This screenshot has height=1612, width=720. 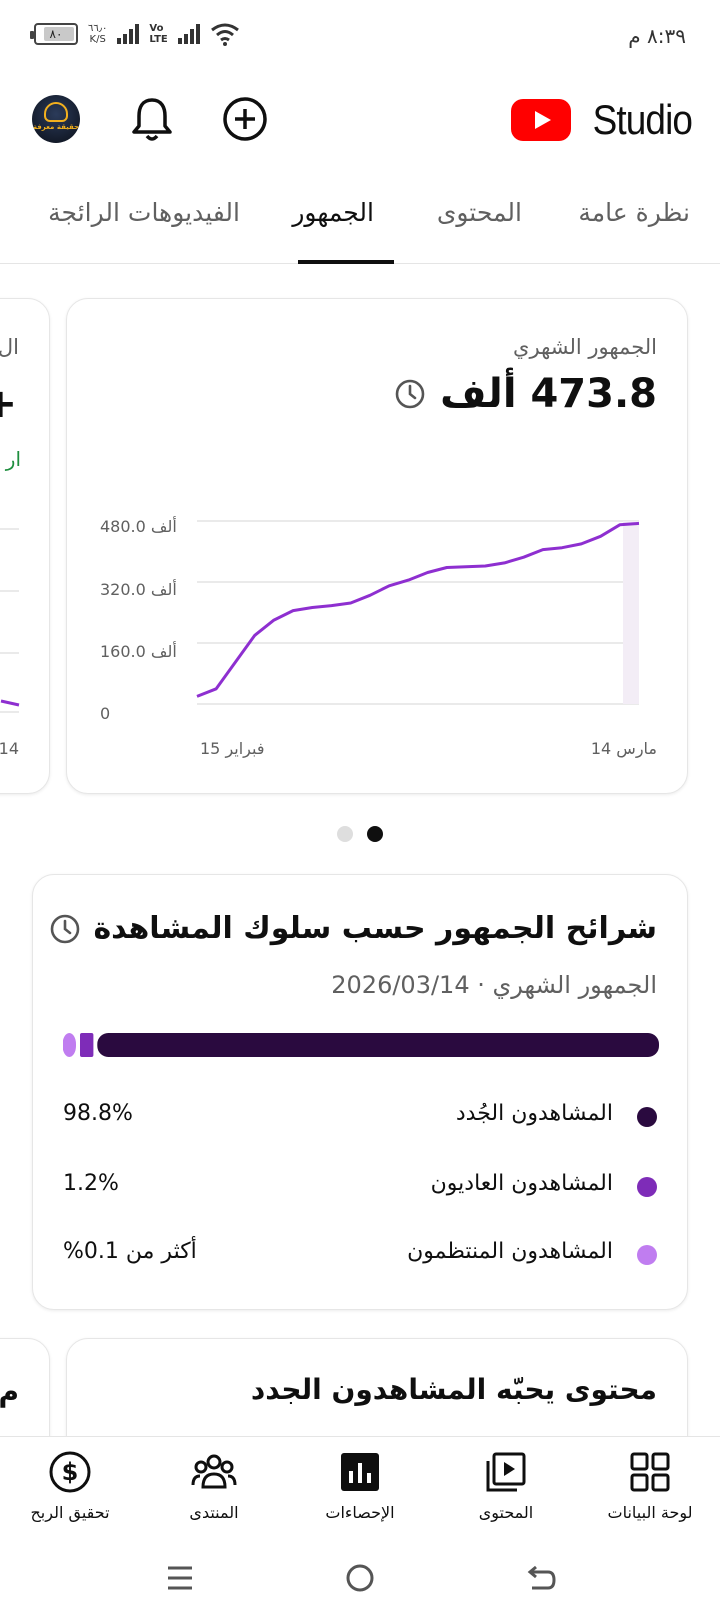 What do you see at coordinates (333, 212) in the screenshot?
I see `tab-audience: الجمهور` at bounding box center [333, 212].